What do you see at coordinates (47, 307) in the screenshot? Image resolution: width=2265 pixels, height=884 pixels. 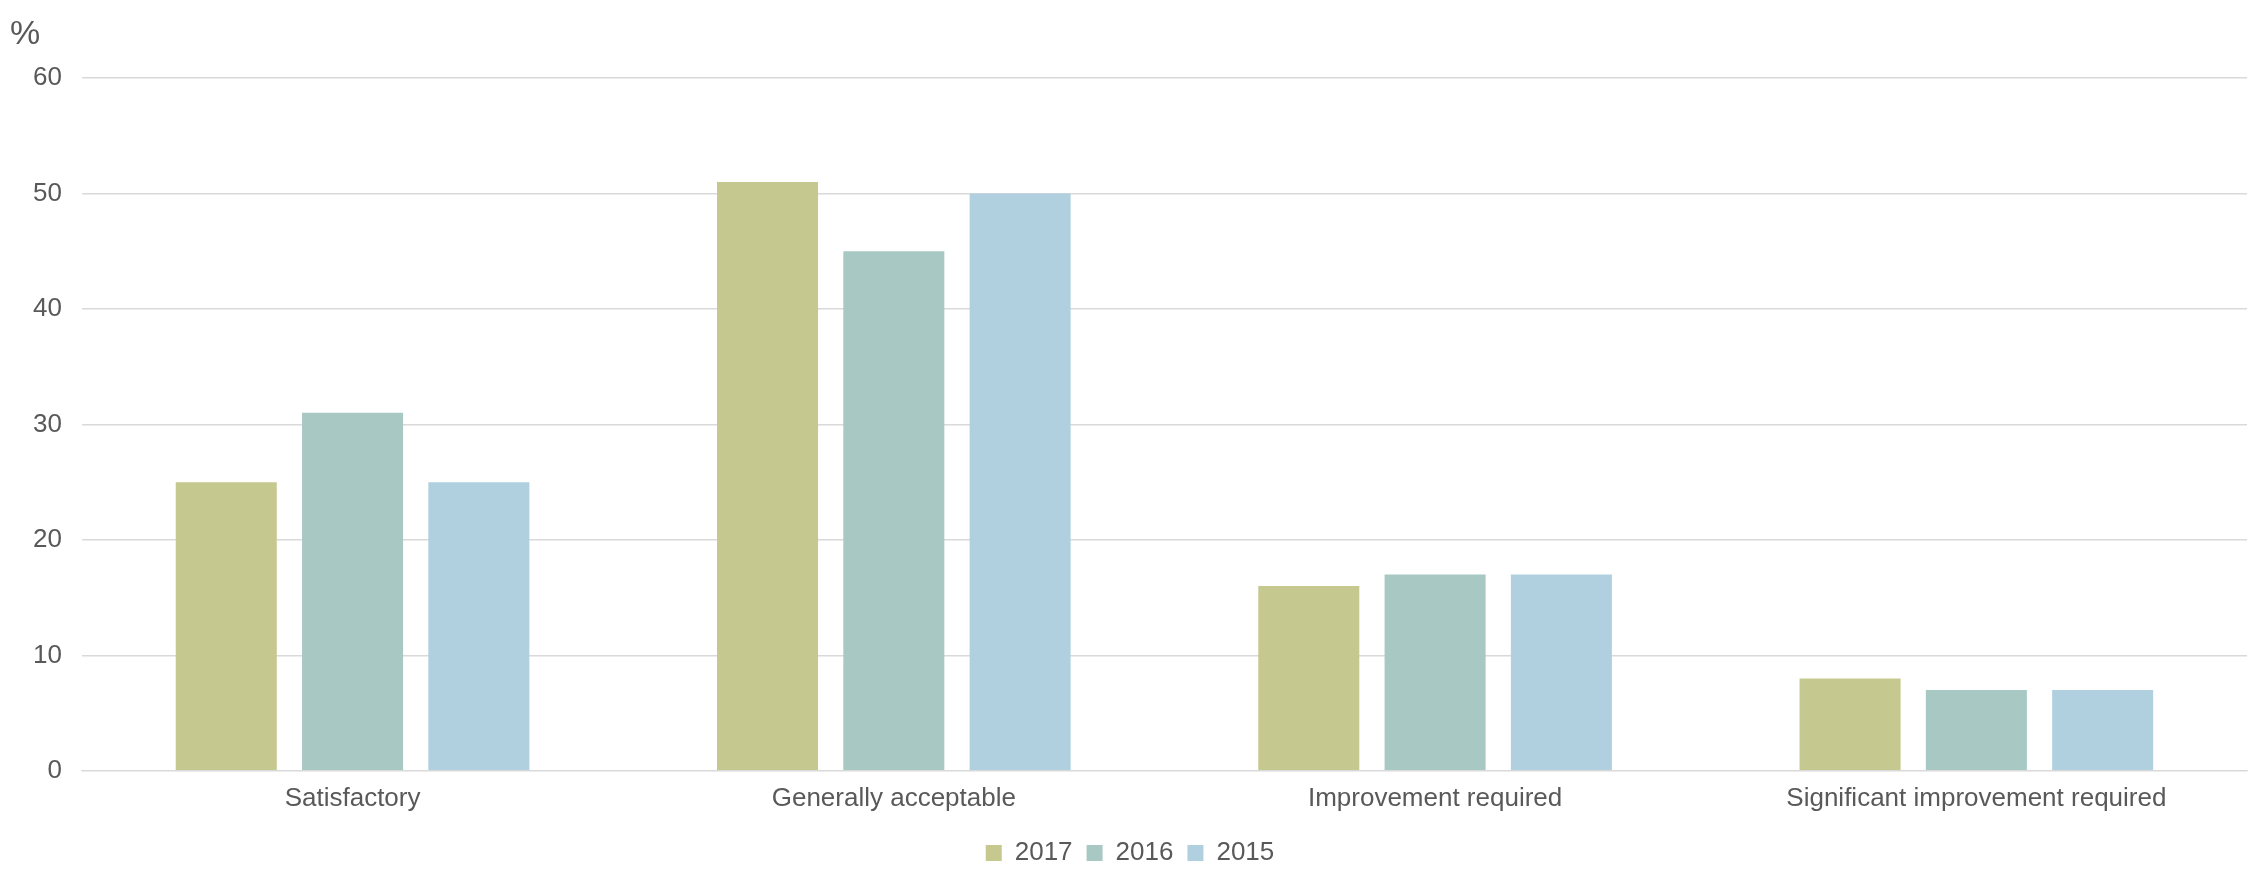 I see `y-tick-label: 40` at bounding box center [47, 307].